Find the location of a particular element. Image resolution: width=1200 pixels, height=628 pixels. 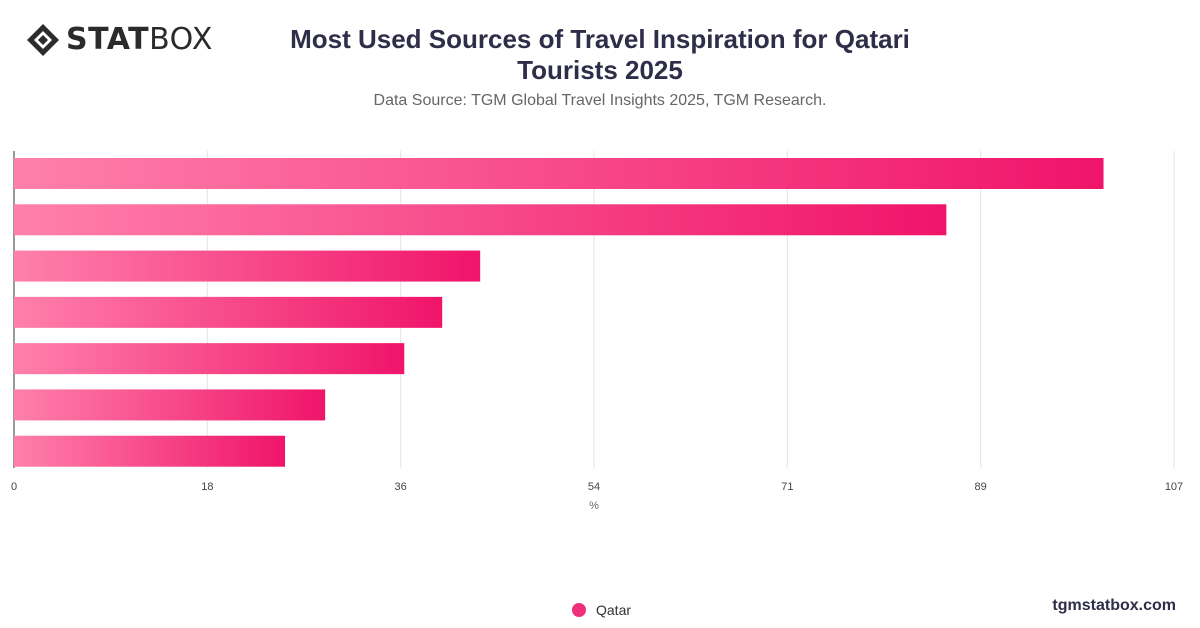

statbox-logo: STATBOX is located at coordinates (119, 40).